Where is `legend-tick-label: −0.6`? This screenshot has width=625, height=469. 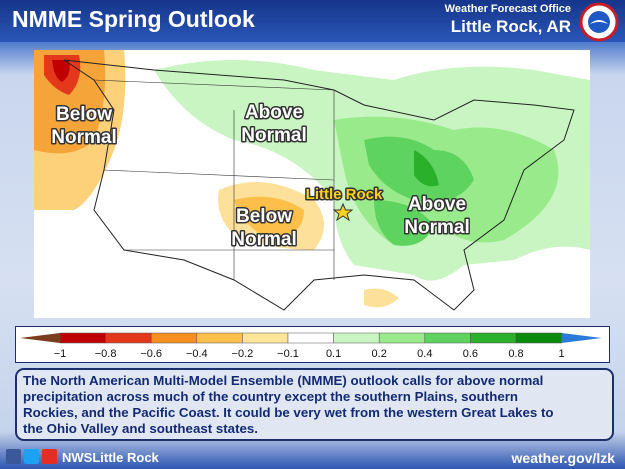 legend-tick-label: −0.6 is located at coordinates (151, 354).